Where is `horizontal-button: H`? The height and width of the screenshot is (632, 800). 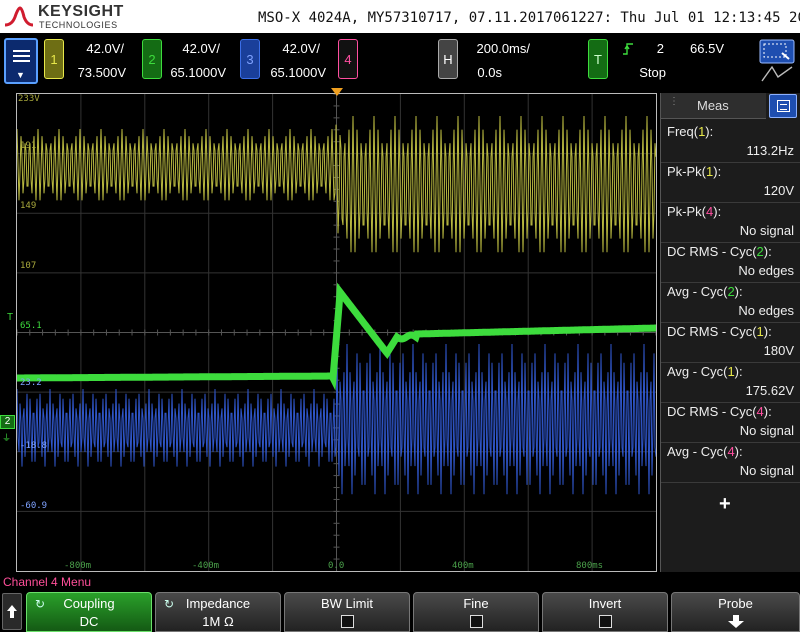 horizontal-button: H is located at coordinates (448, 59).